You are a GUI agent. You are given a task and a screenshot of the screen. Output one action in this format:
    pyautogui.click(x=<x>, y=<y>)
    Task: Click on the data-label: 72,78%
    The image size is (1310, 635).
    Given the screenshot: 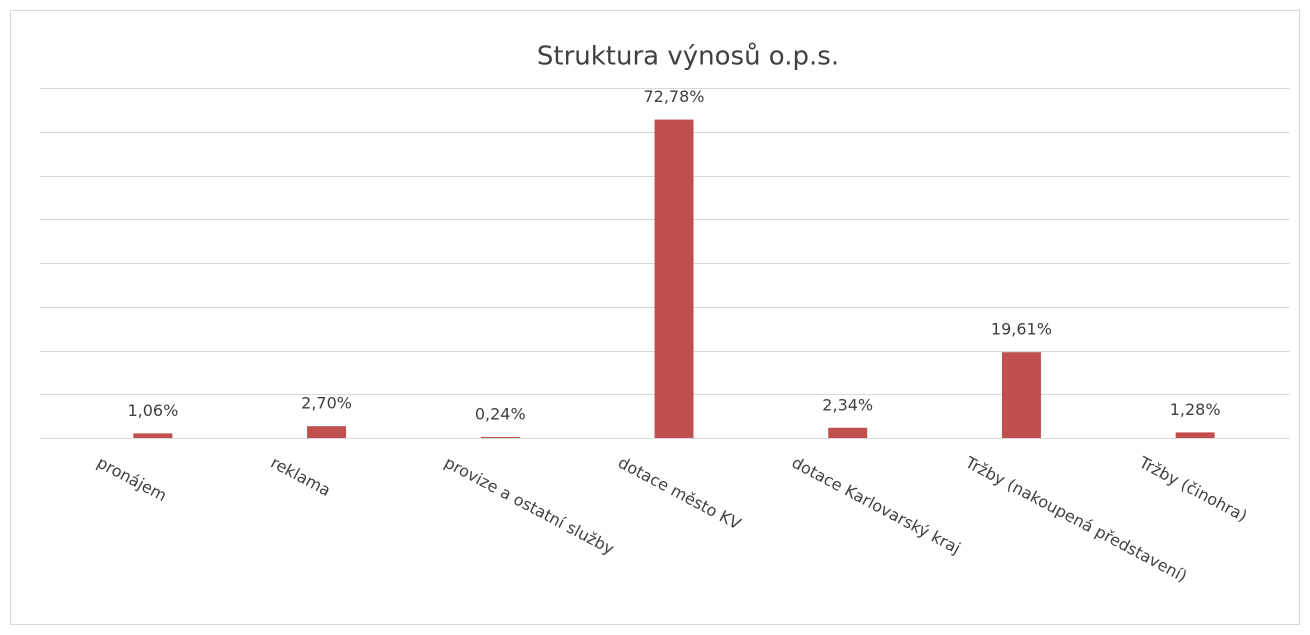 What is the action you would take?
    pyautogui.click(x=673, y=96)
    